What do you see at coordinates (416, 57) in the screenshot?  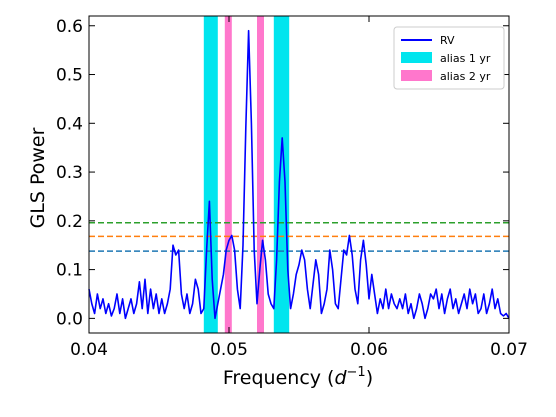 I see `legend-swatch-alias-1yr` at bounding box center [416, 57].